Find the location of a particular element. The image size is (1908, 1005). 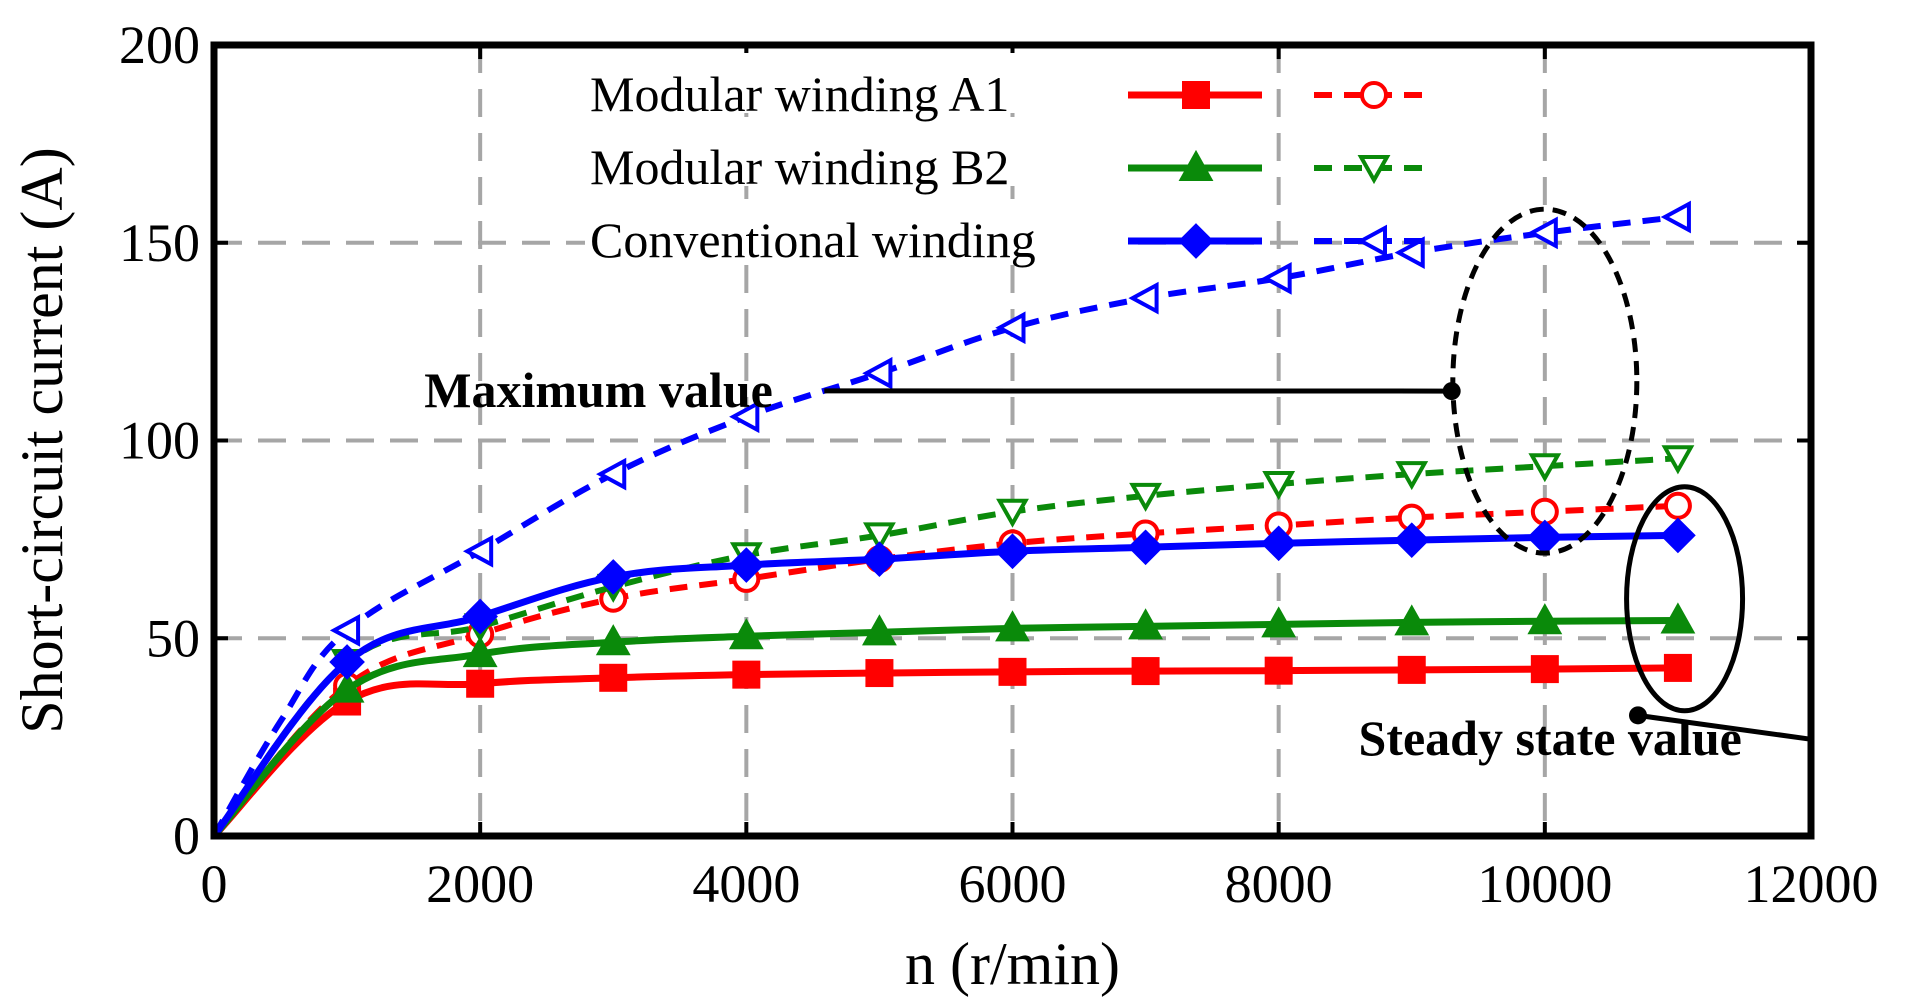

legend-label: Modular winding B2 is located at coordinates (799, 167).